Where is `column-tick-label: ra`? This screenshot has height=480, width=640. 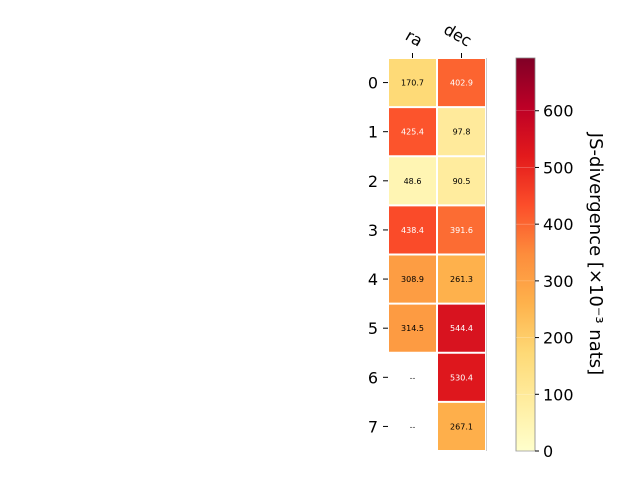
column-tick-label: ra is located at coordinates (414, 38).